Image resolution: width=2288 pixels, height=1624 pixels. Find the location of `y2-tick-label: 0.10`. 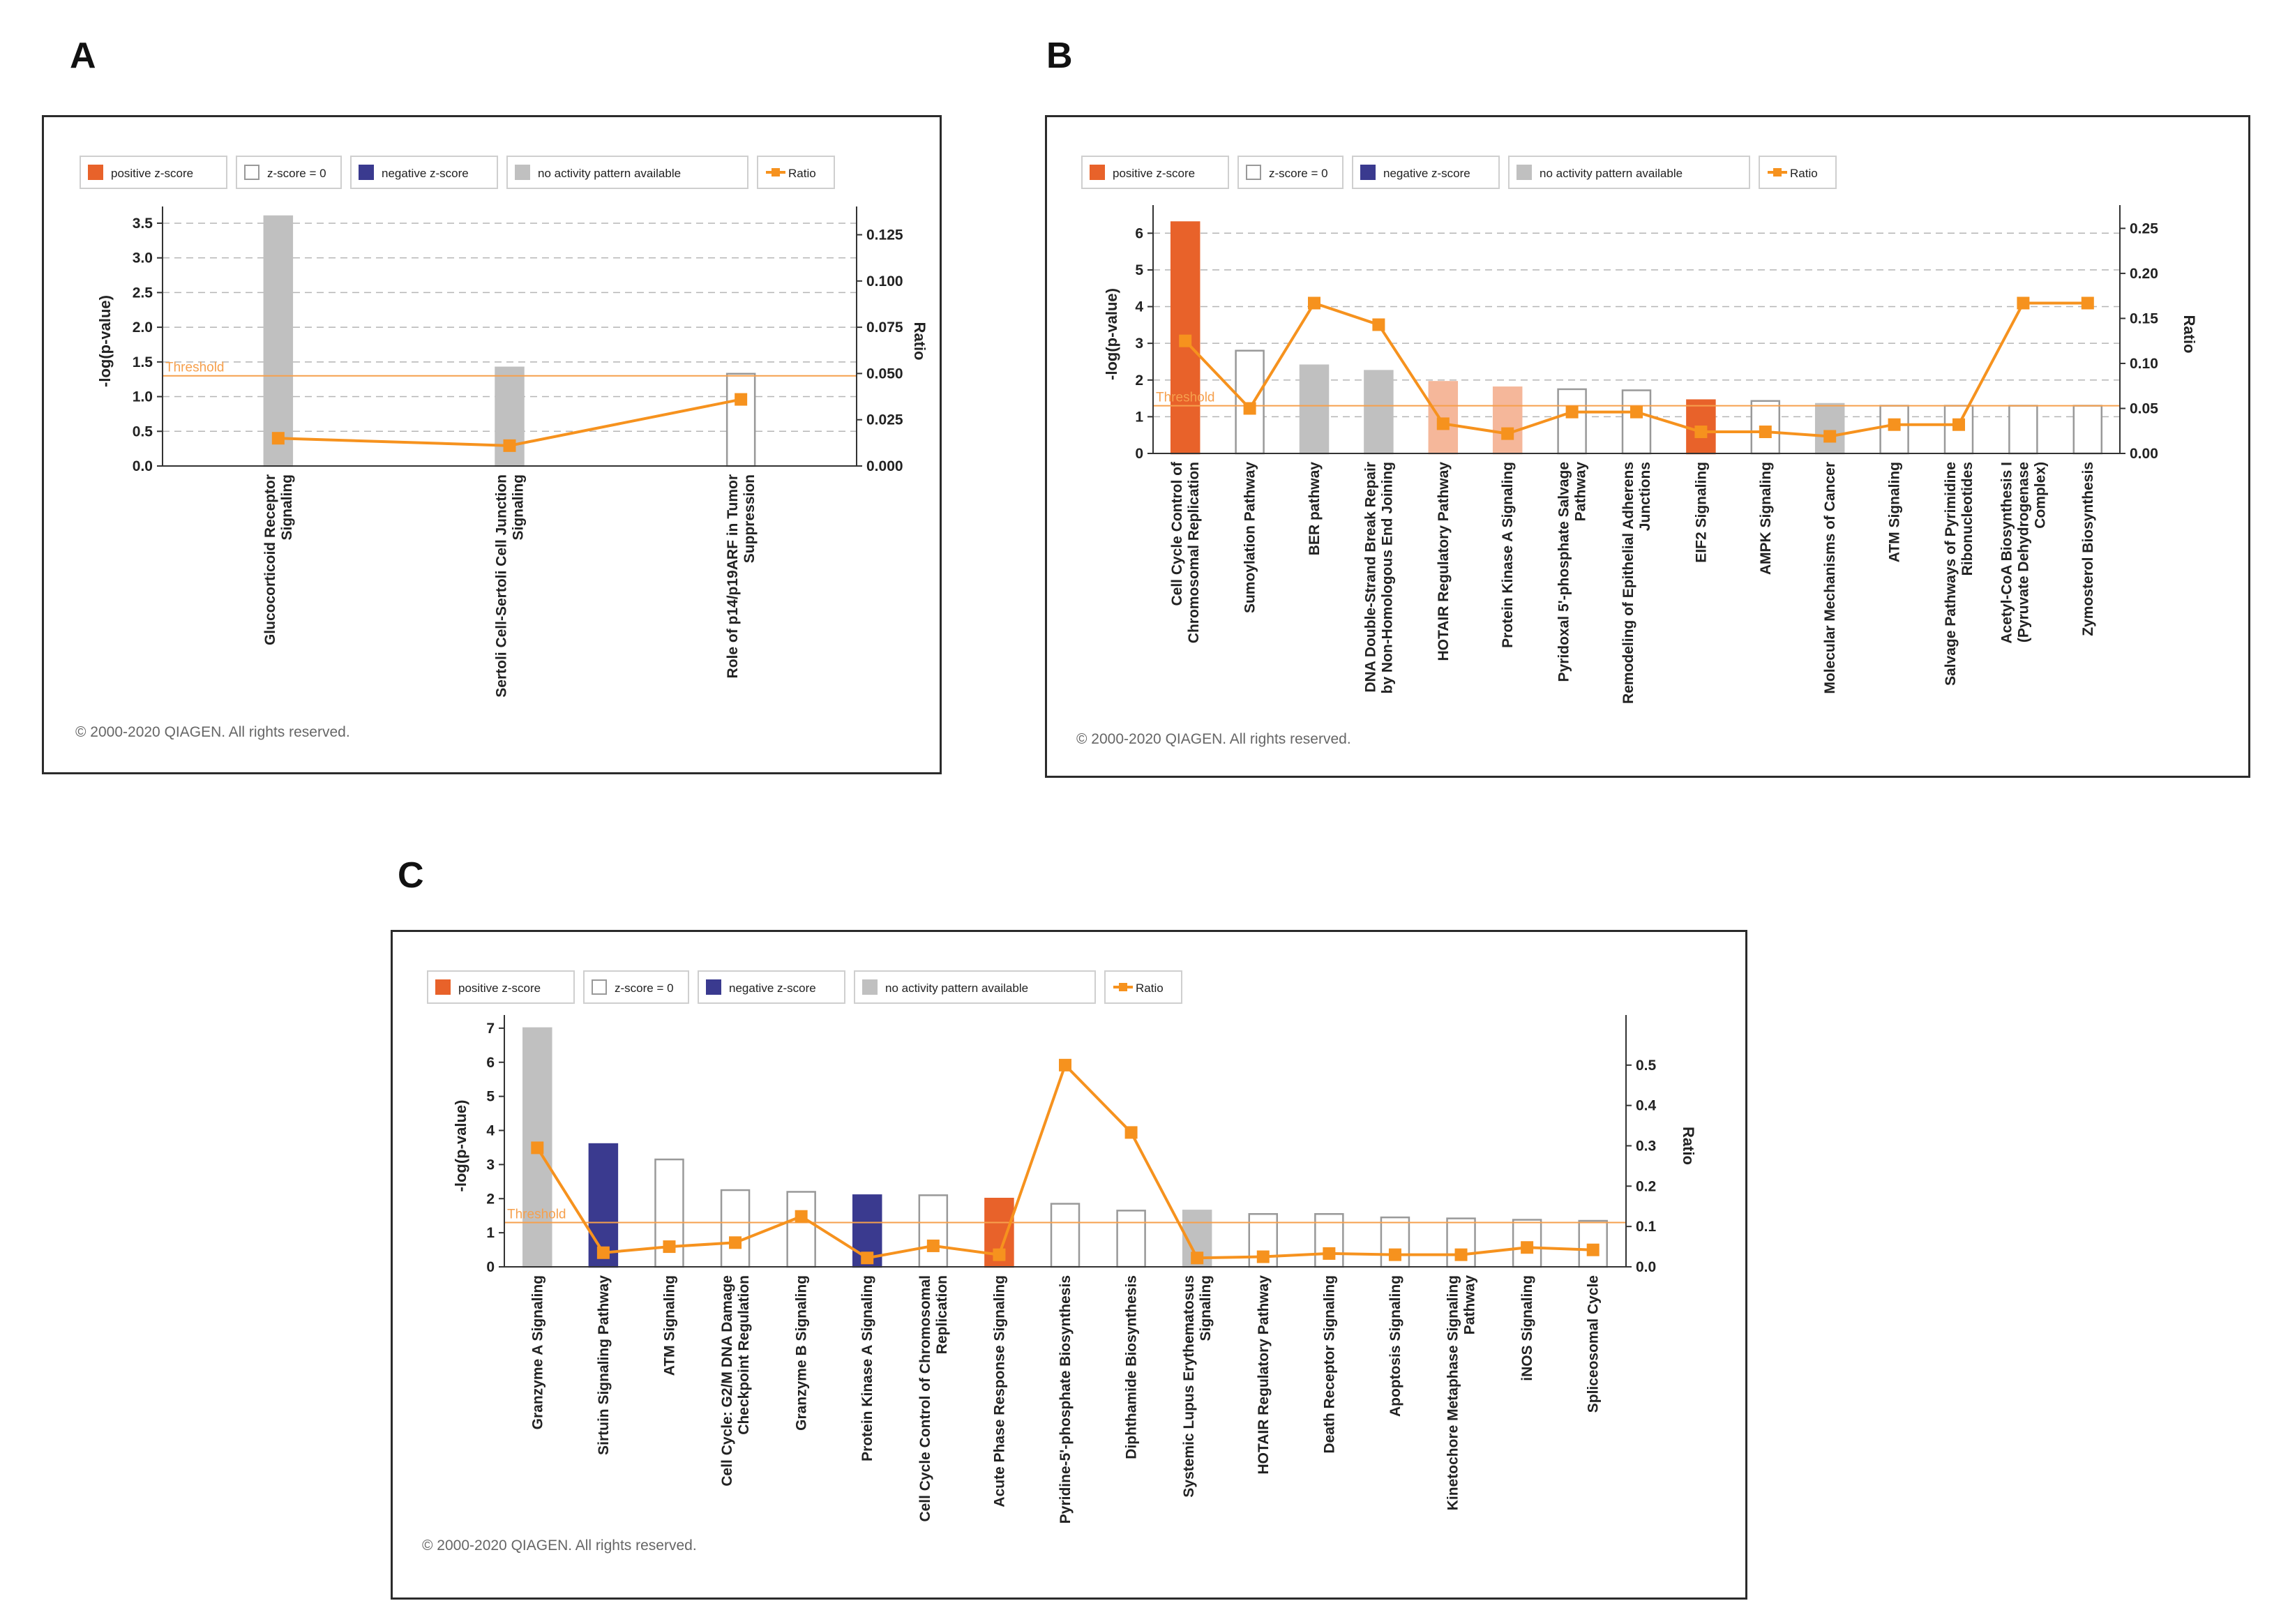

y2-tick-label: 0.10 is located at coordinates (2144, 364).